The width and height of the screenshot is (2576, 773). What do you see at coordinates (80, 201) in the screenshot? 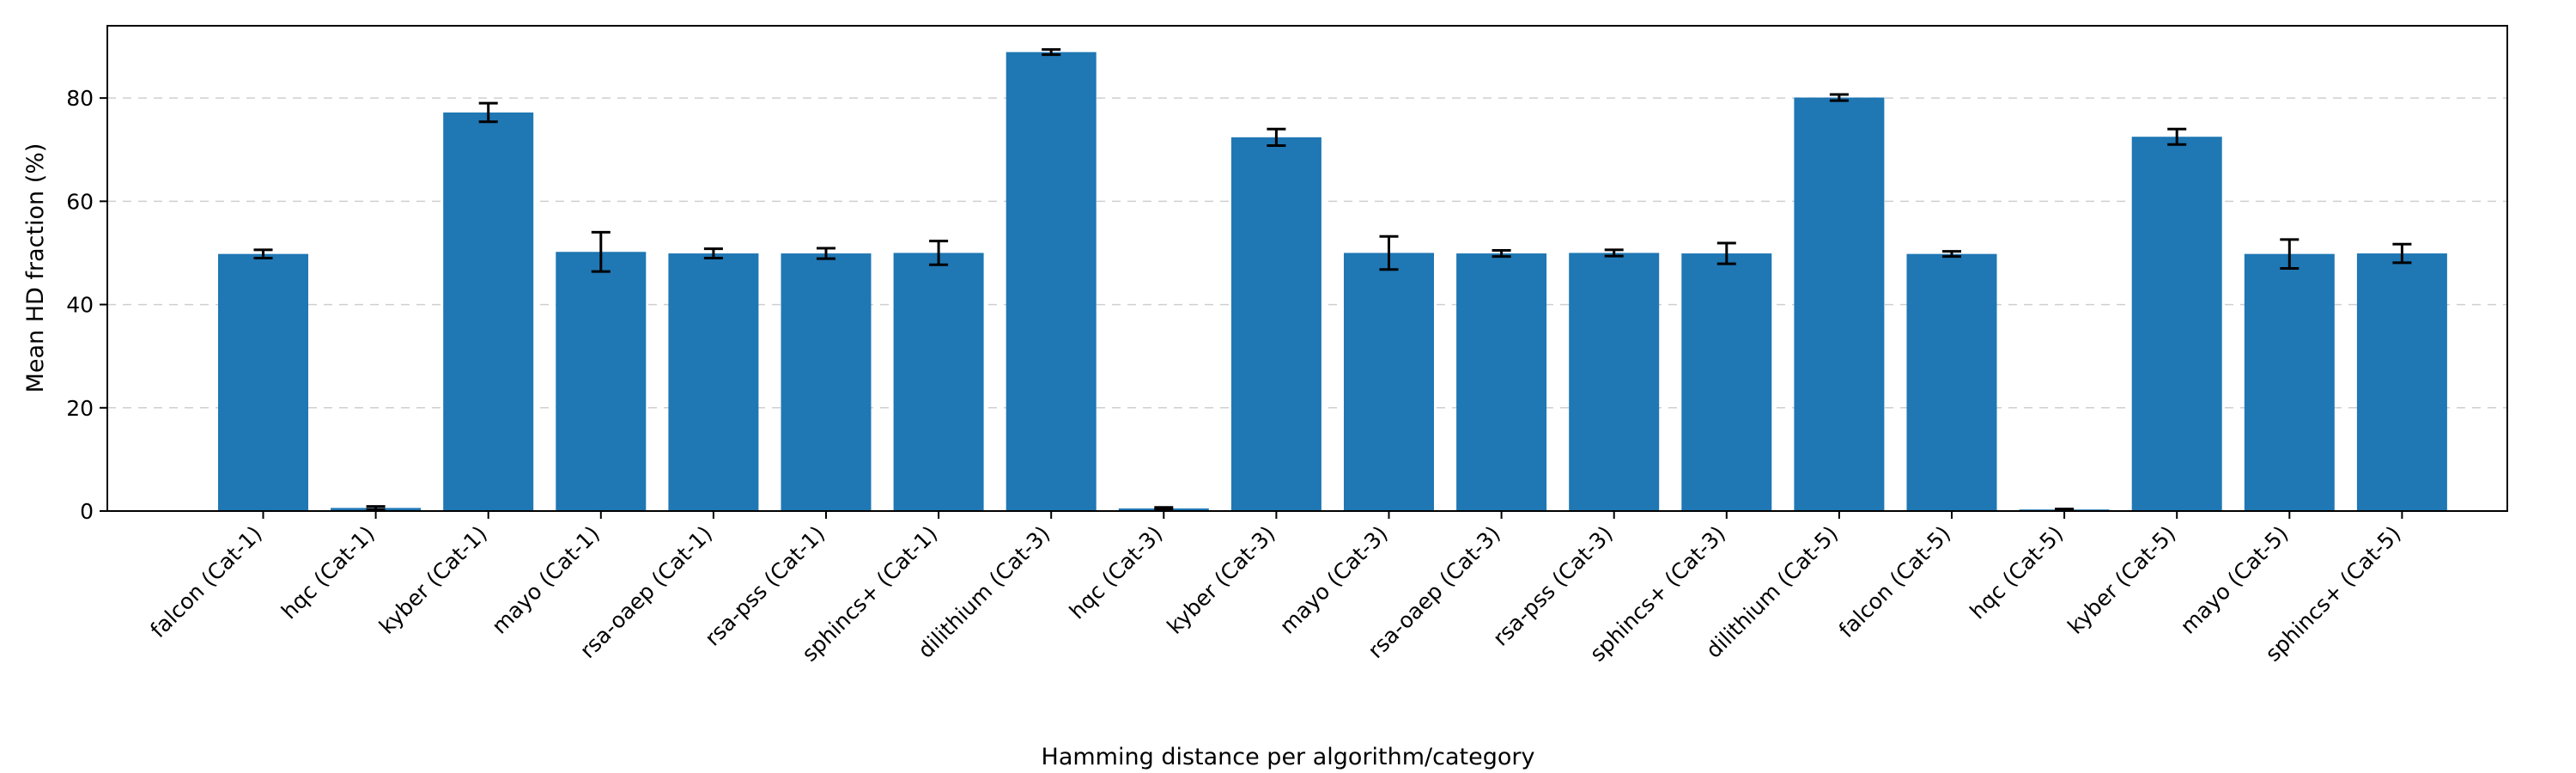
I see `y-tick-label: 60` at bounding box center [80, 201].